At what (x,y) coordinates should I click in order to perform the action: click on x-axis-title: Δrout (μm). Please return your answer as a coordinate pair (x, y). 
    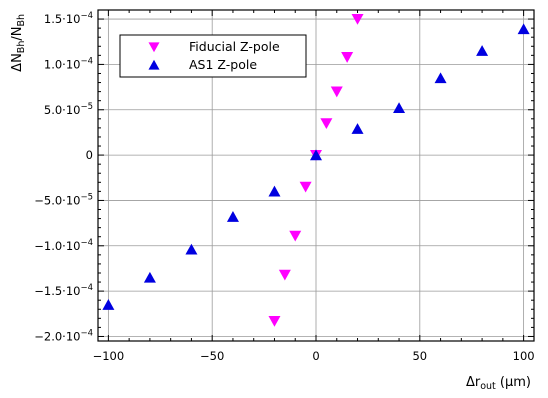
    Looking at the image, I should click on (498, 383).